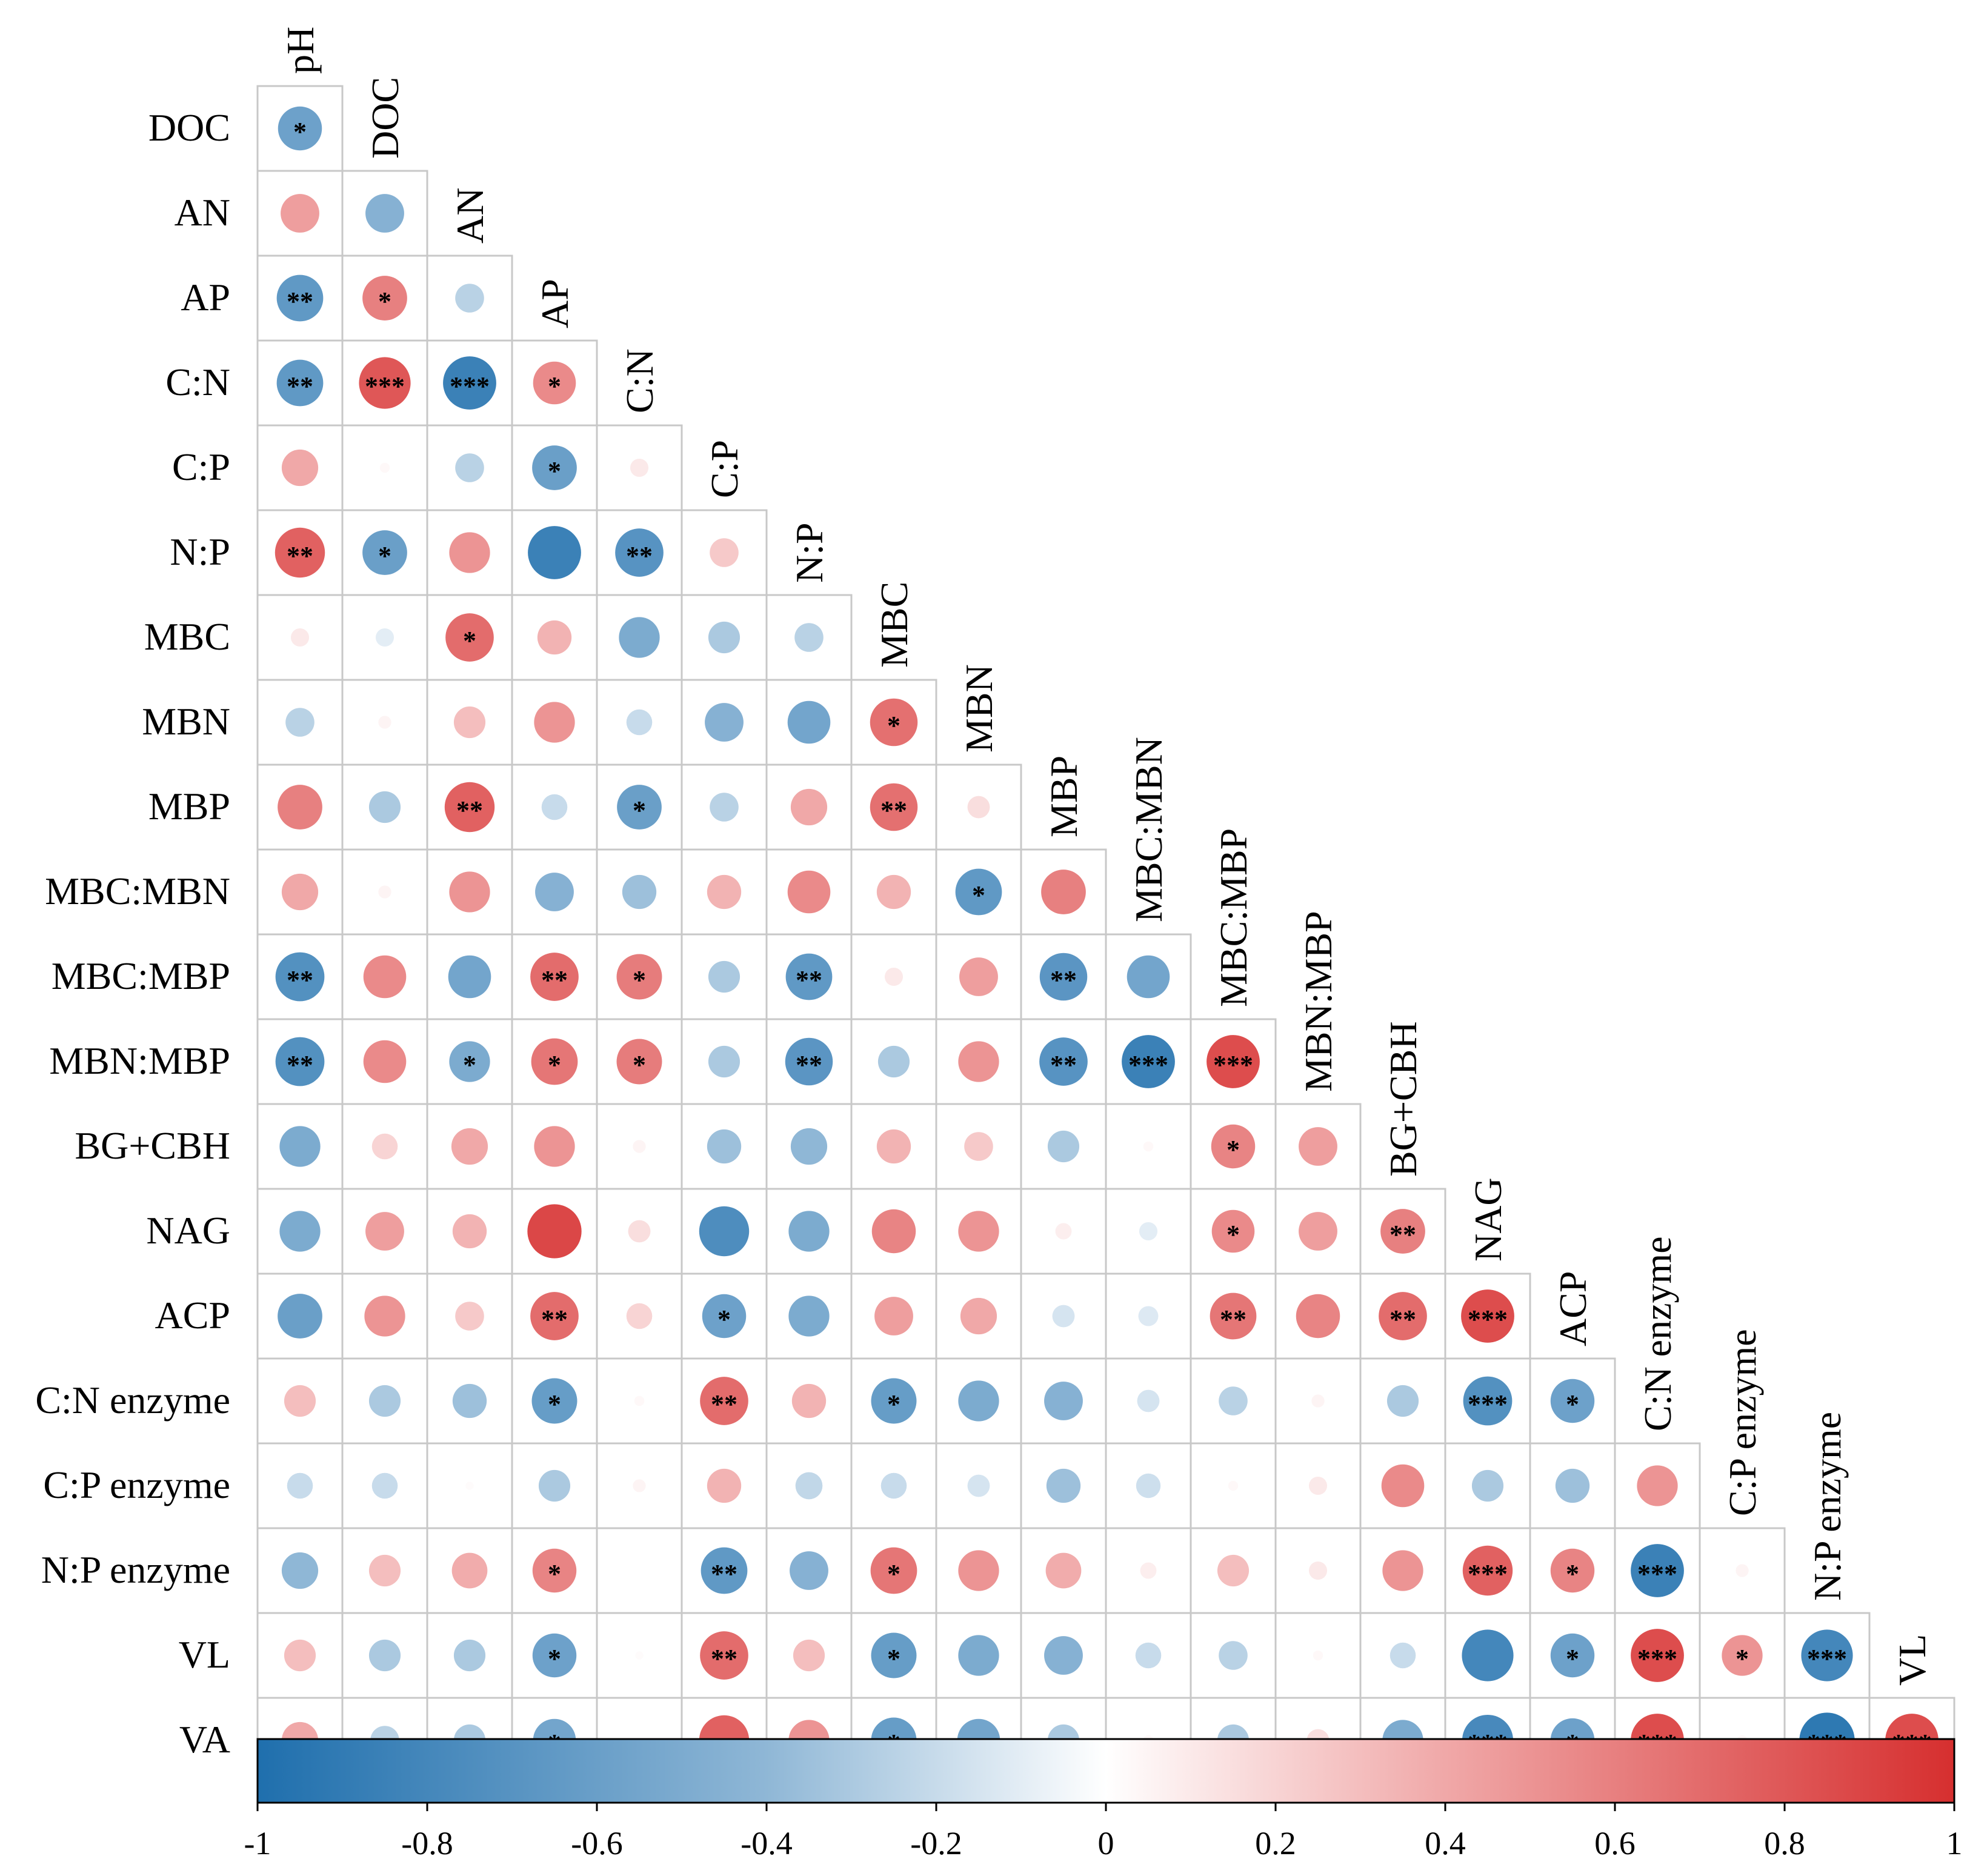  I want to click on corr-circle-n-p-enzyme-ap, so click(554, 1570).